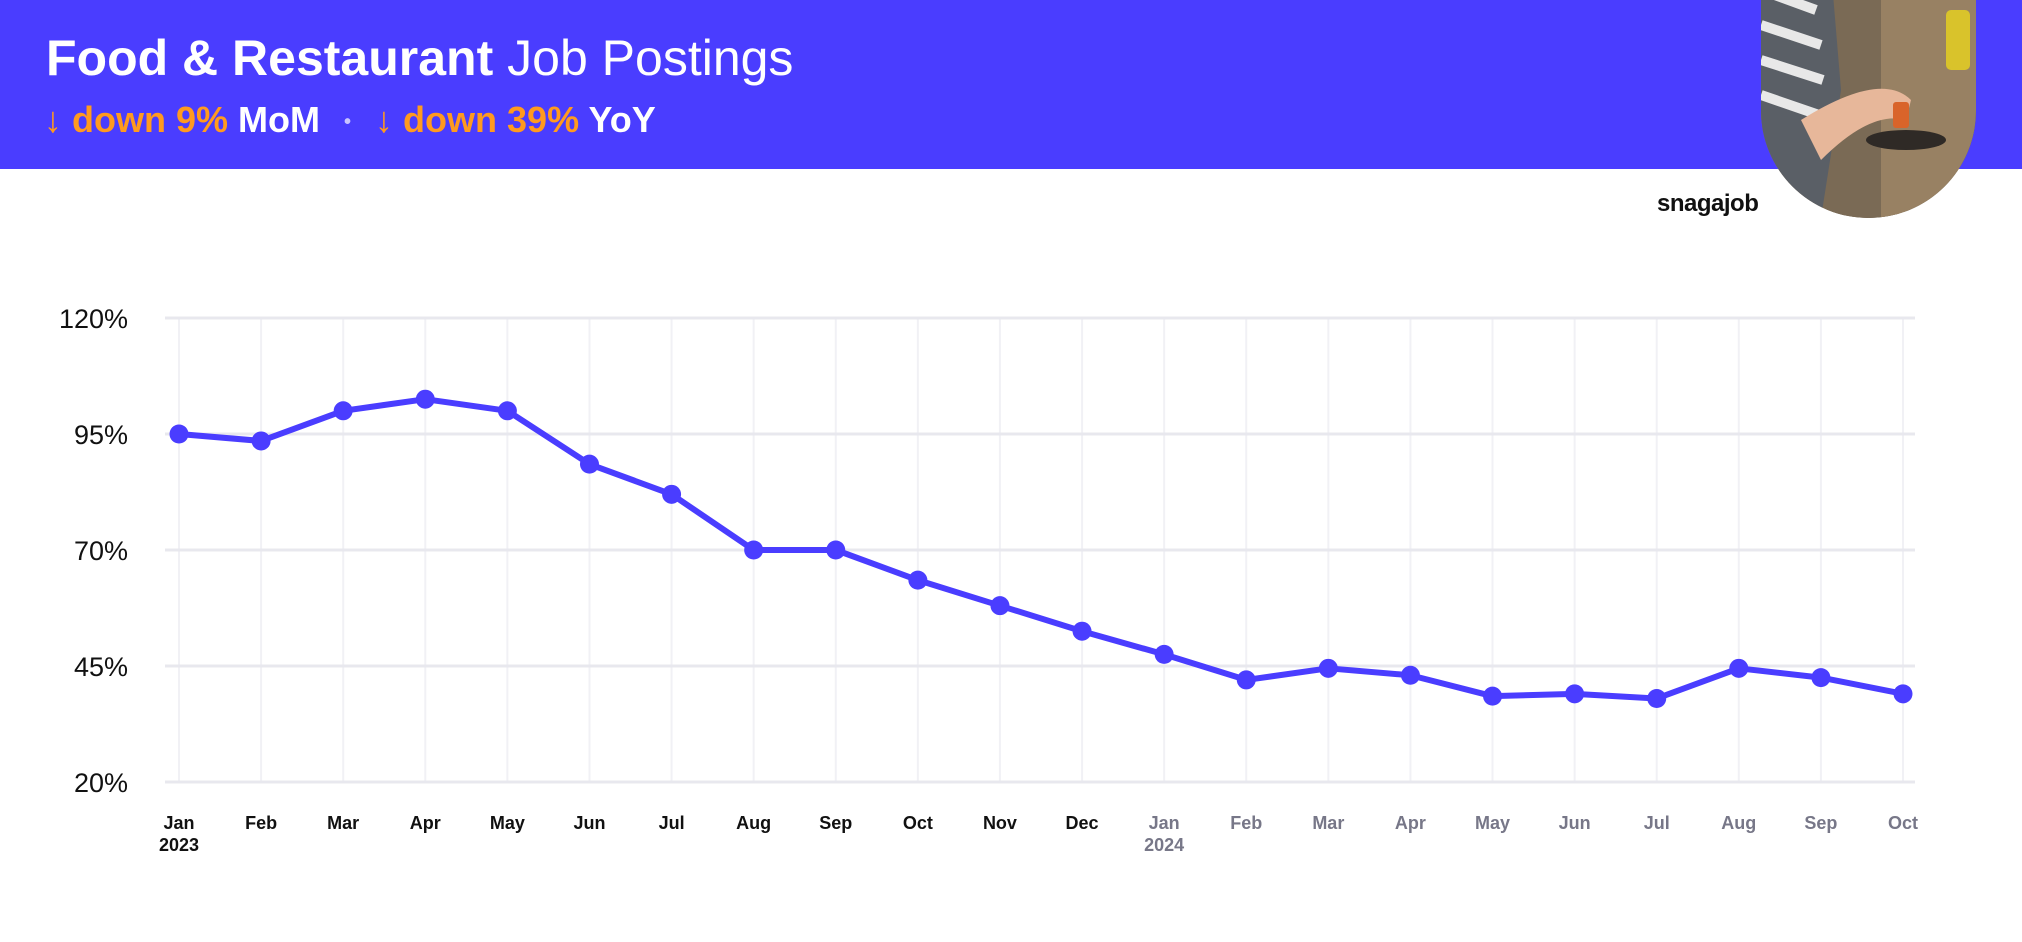  I want to click on y-tick-label: 120%, so click(93, 319).